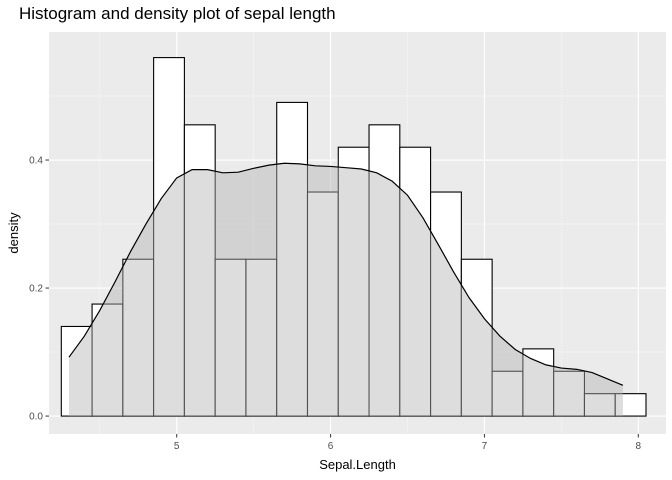 The width and height of the screenshot is (672, 480). What do you see at coordinates (639, 446) in the screenshot?
I see `x-tick-label: 8` at bounding box center [639, 446].